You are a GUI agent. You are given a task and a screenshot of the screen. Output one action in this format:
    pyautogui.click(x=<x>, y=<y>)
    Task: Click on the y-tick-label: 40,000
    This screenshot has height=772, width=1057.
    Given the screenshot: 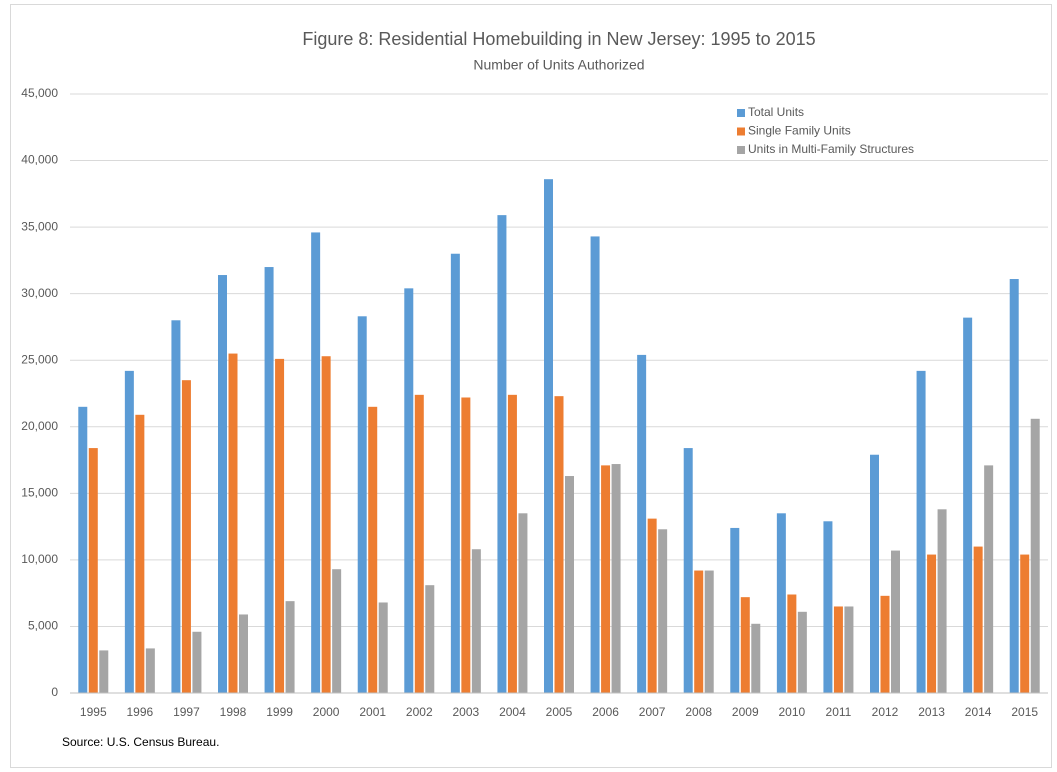 What is the action you would take?
    pyautogui.click(x=39, y=160)
    